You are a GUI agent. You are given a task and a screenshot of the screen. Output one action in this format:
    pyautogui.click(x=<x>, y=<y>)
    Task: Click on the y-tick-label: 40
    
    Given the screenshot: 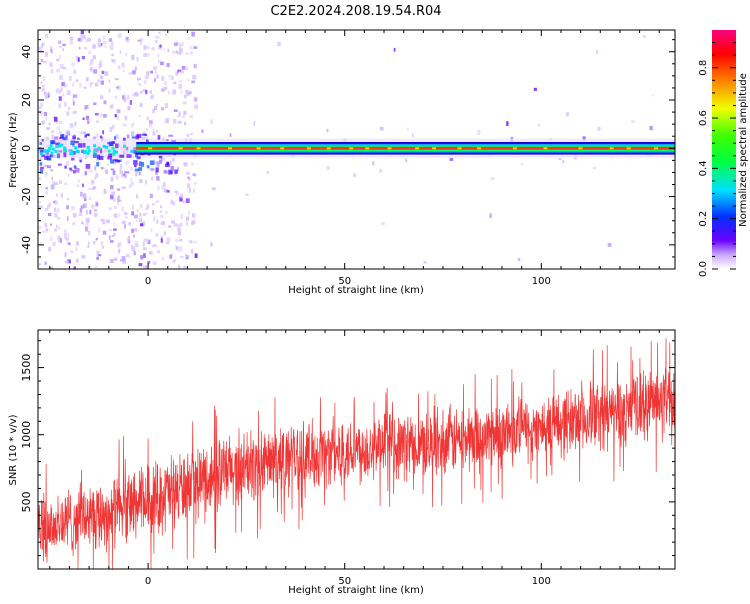 What is the action you would take?
    pyautogui.click(x=26, y=52)
    